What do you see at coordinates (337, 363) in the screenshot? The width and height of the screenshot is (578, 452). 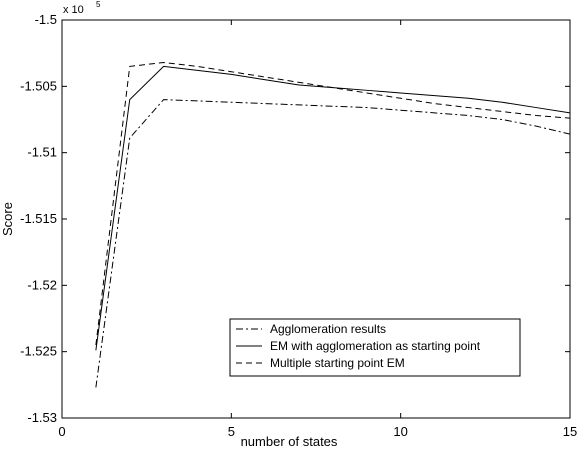 I see `legend-label: Multiple starting point EM` at bounding box center [337, 363].